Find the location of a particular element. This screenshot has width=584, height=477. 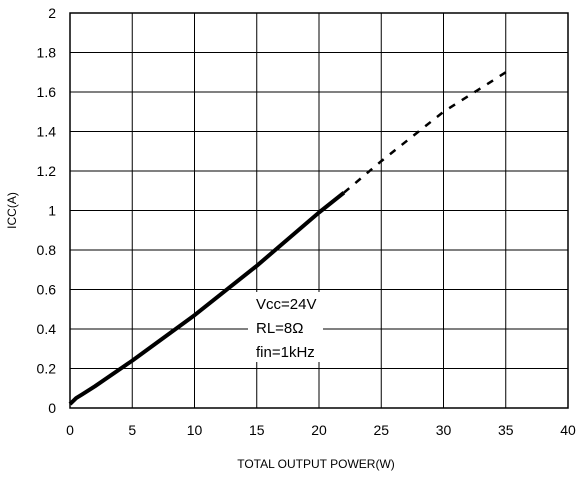

y-tick-label: 1.6 is located at coordinates (47, 92).